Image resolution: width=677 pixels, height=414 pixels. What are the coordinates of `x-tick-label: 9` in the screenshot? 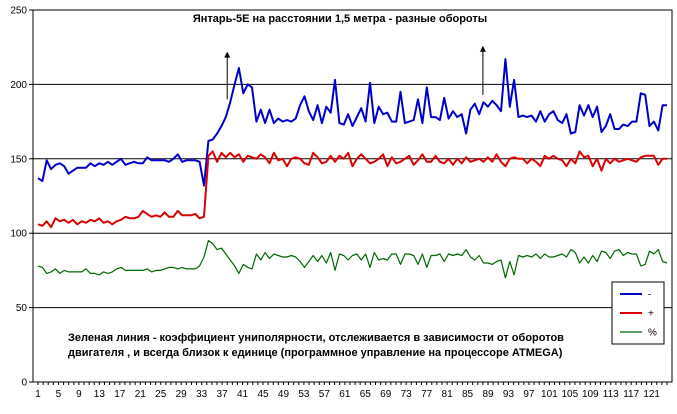 It's located at (79, 394).